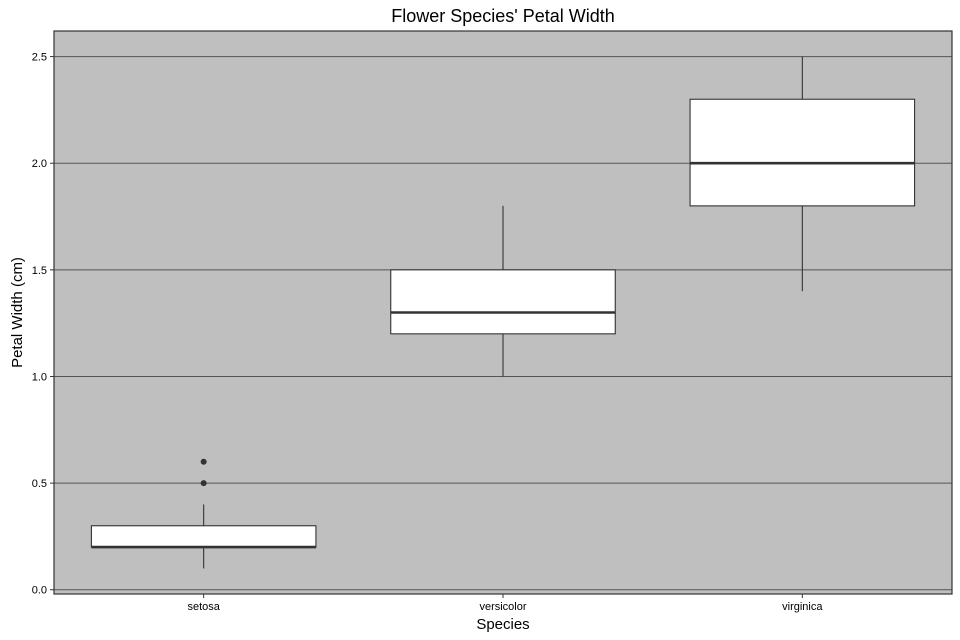 The height and width of the screenshot is (640, 960). Describe the element at coordinates (39, 591) in the screenshot. I see `y-tick-label-0: 0.0` at that location.